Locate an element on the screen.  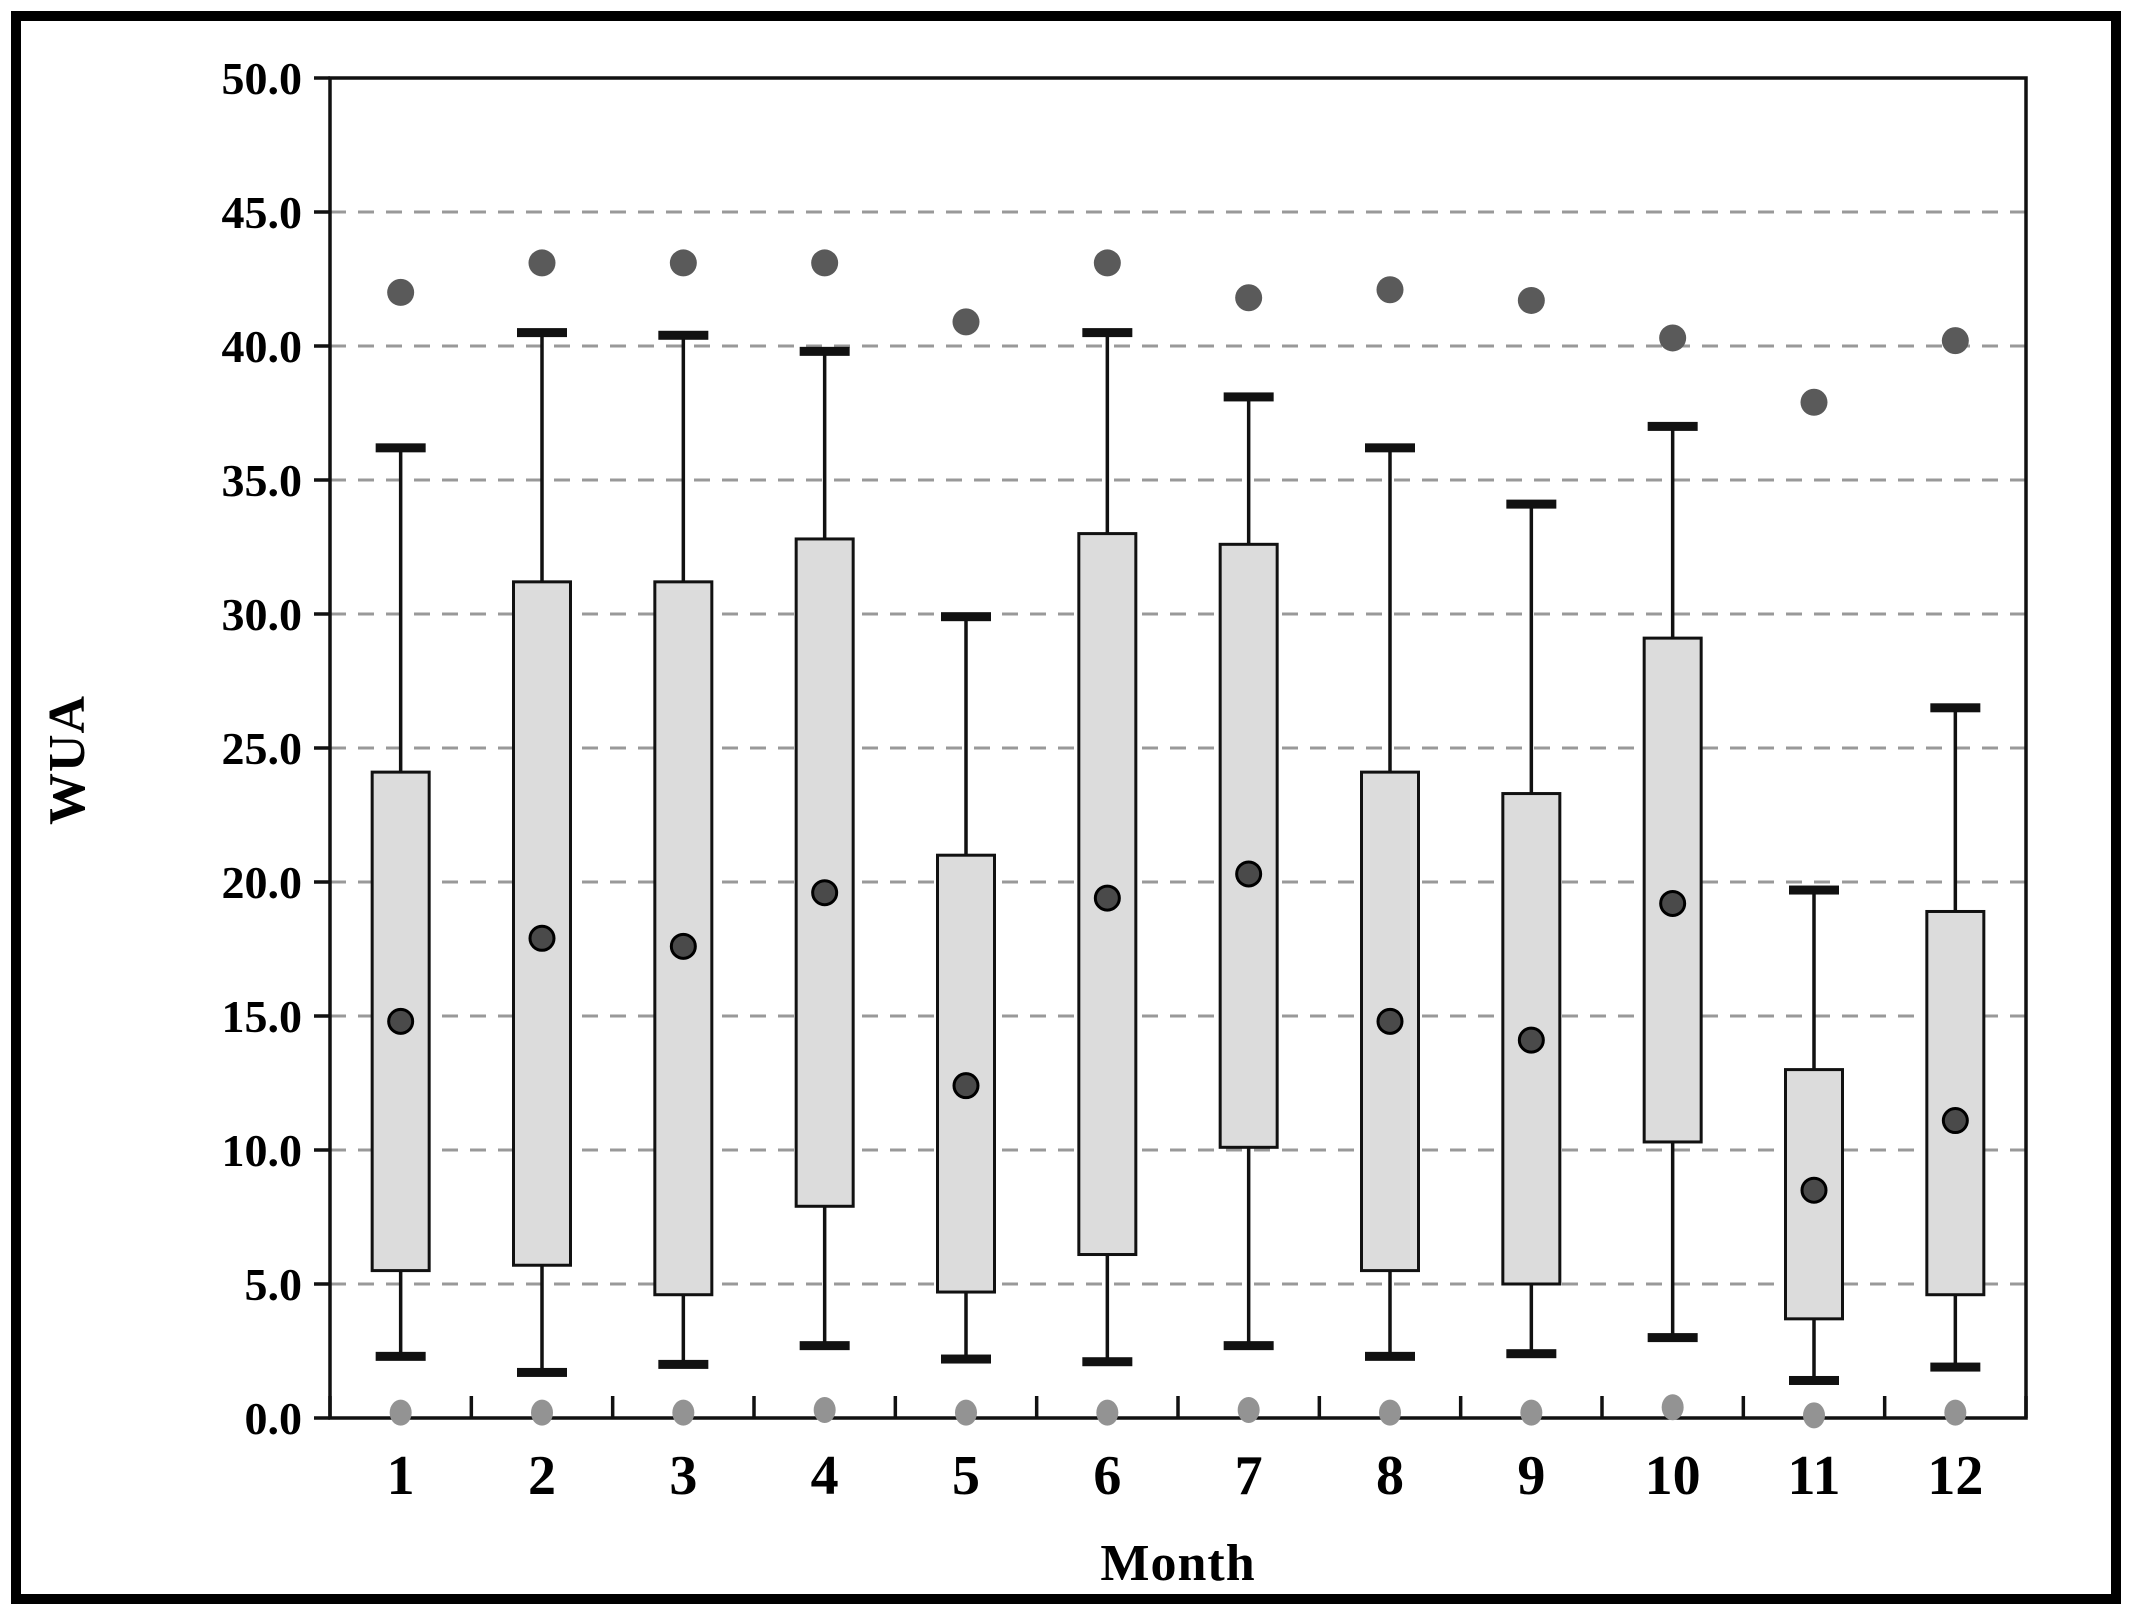
whisker-low-cap-m5 is located at coordinates (966, 1359).